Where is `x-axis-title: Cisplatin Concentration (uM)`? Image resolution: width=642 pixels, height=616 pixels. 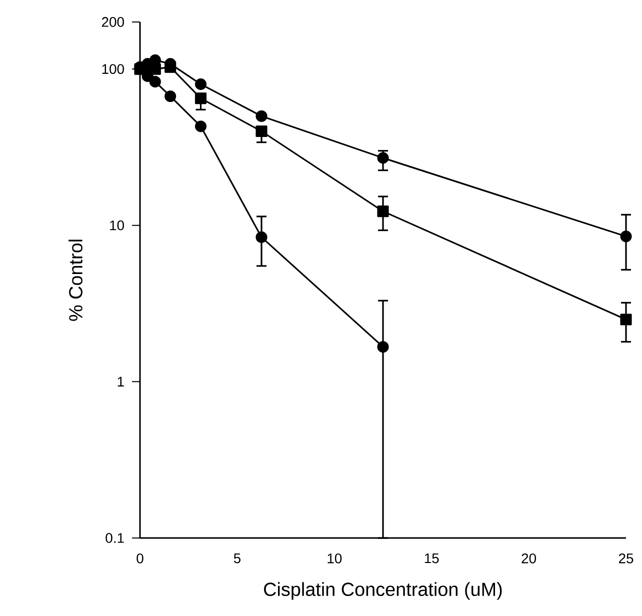 x-axis-title: Cisplatin Concentration (uM) is located at coordinates (383, 591).